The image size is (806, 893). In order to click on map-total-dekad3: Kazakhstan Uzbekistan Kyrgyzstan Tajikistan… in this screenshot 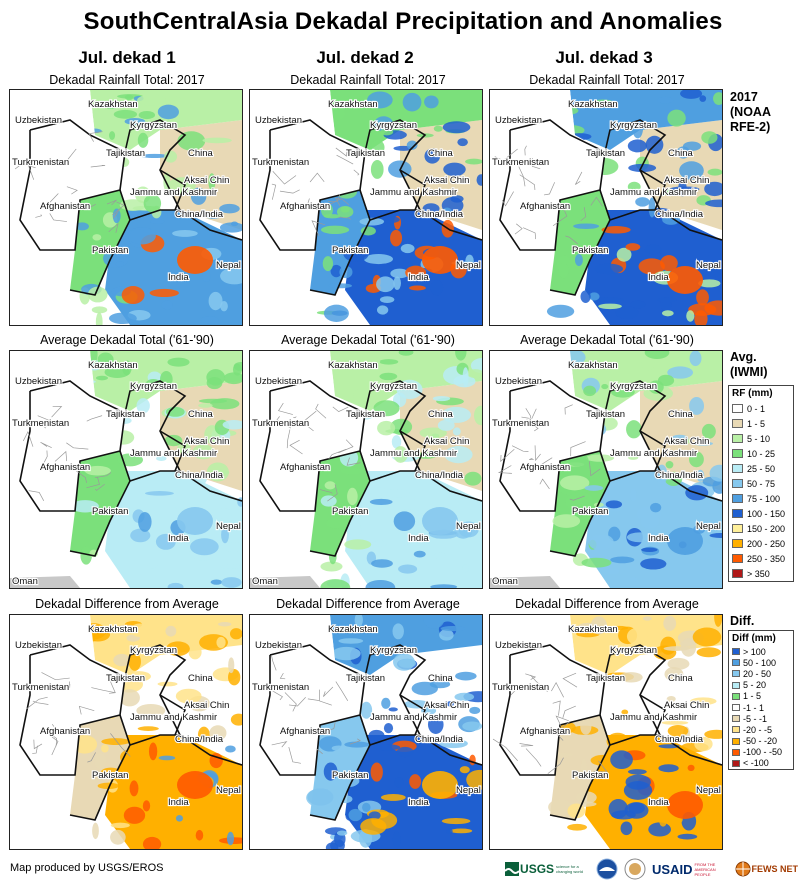, I will do `click(606, 207)`.